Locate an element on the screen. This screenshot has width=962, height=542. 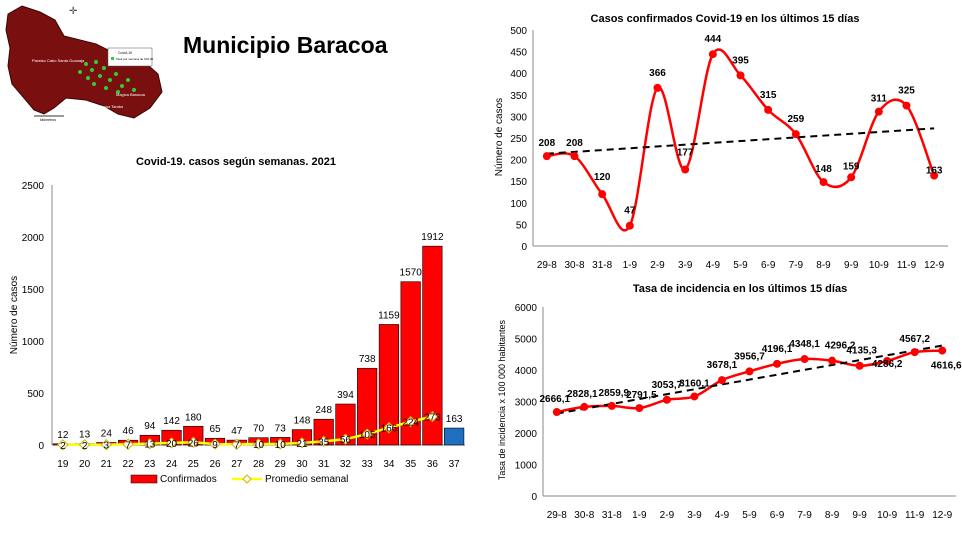
map-points is located at coordinates (107, 77).